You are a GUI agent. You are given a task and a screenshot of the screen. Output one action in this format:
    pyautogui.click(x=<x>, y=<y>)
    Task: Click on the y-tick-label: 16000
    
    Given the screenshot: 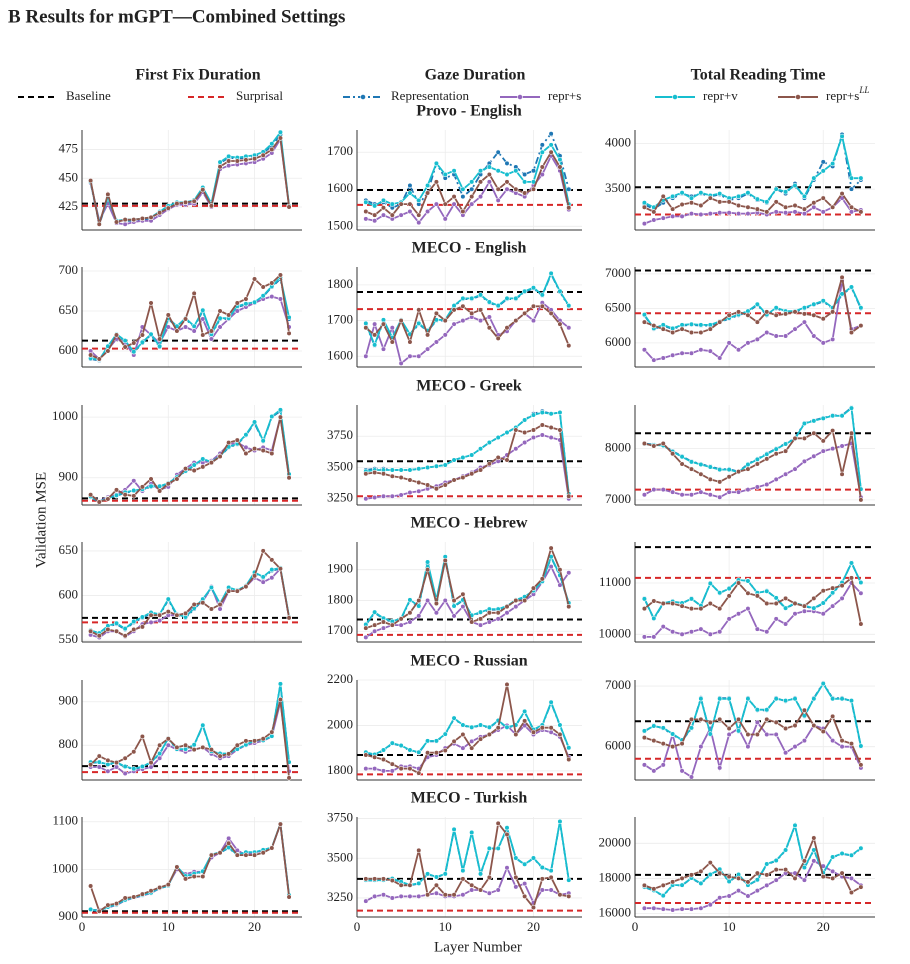 What is the action you would take?
    pyautogui.click(x=615, y=911)
    